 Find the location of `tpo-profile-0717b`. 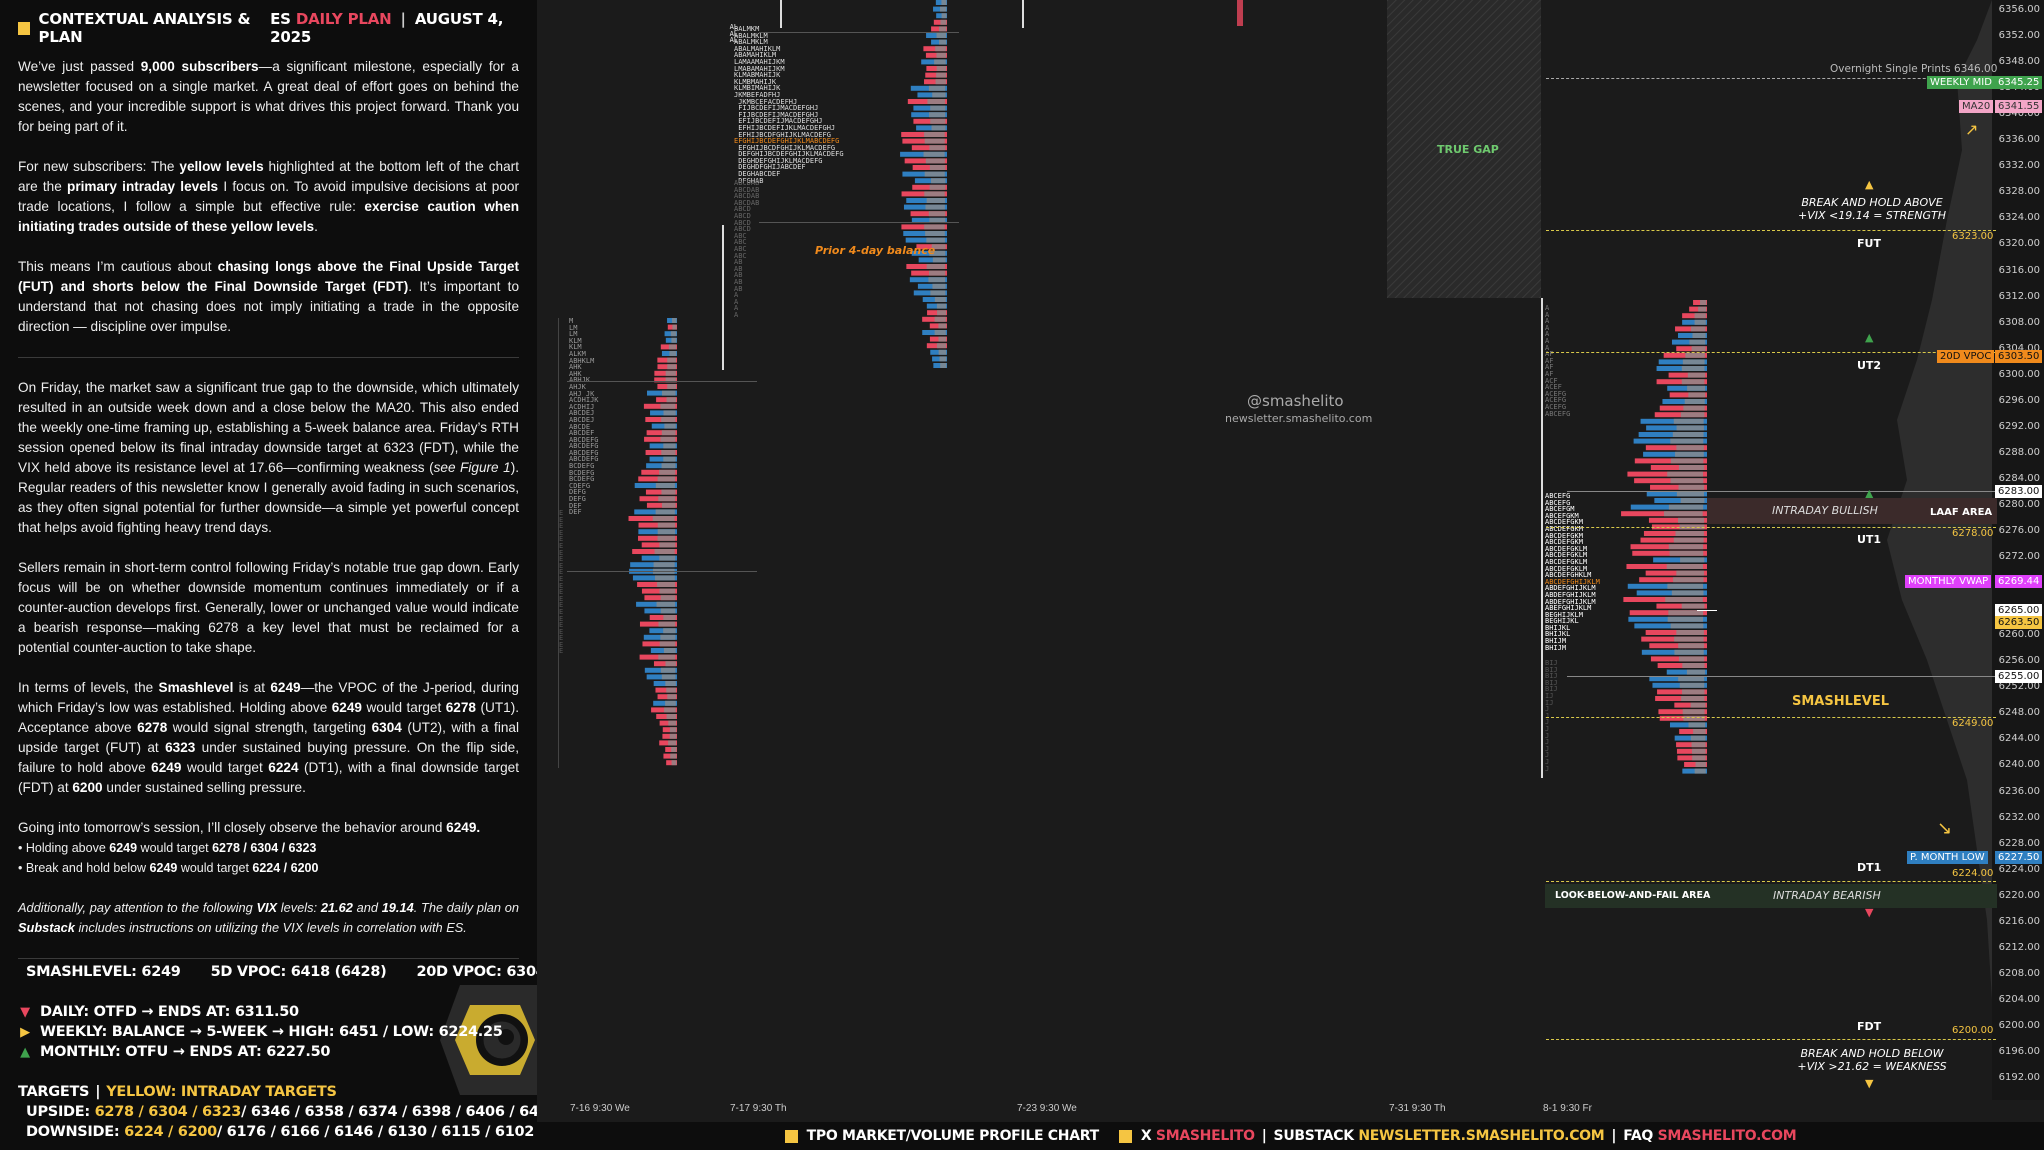

tpo-profile-0717b is located at coordinates (648, 46).